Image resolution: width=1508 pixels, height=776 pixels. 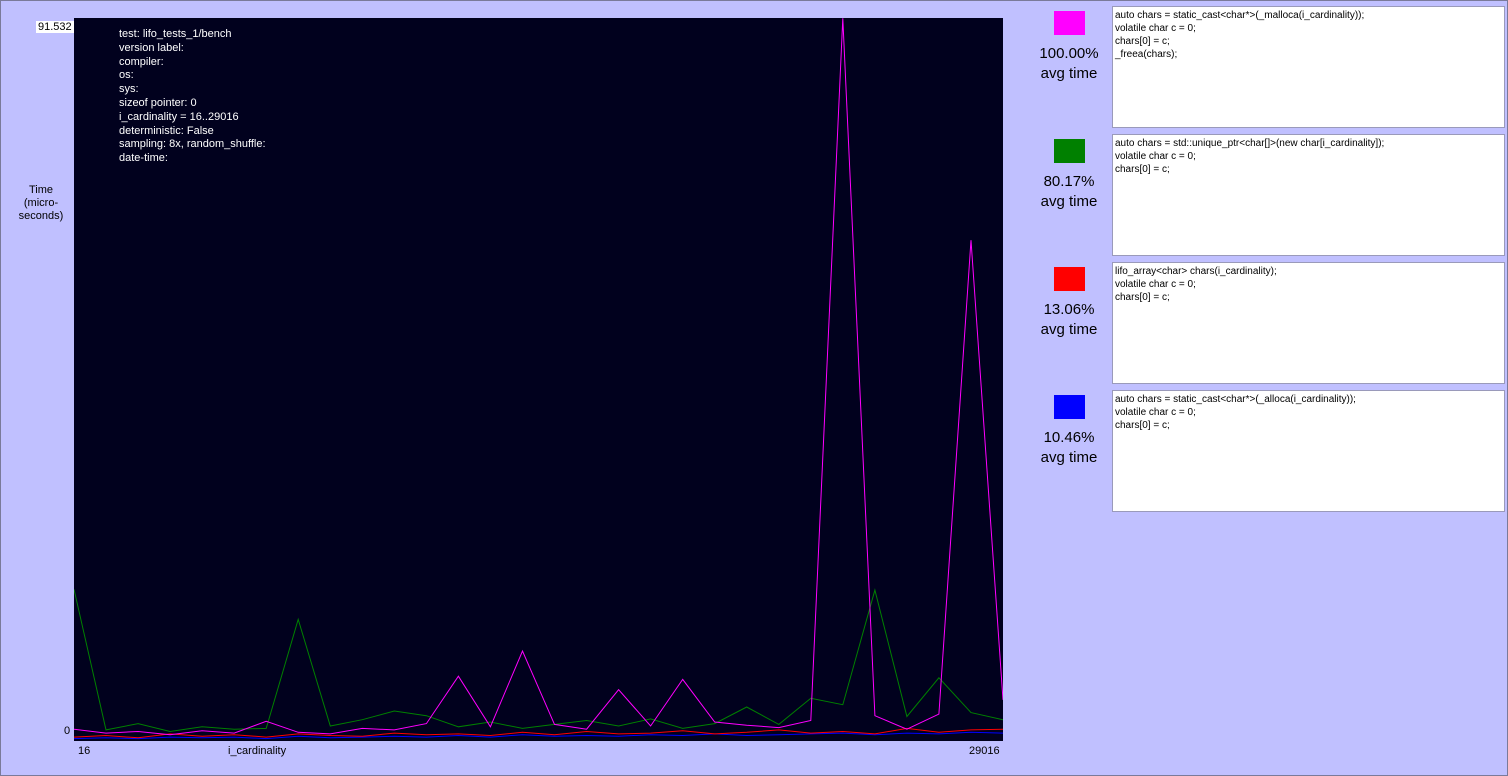 What do you see at coordinates (257, 751) in the screenshot?
I see `x-axis-title: i_cardinality` at bounding box center [257, 751].